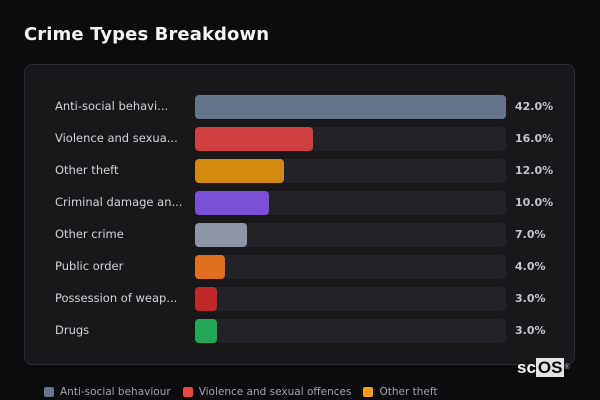 Image resolution: width=600 pixels, height=400 pixels. I want to click on legend-item: Anti-social behaviour, so click(107, 392).